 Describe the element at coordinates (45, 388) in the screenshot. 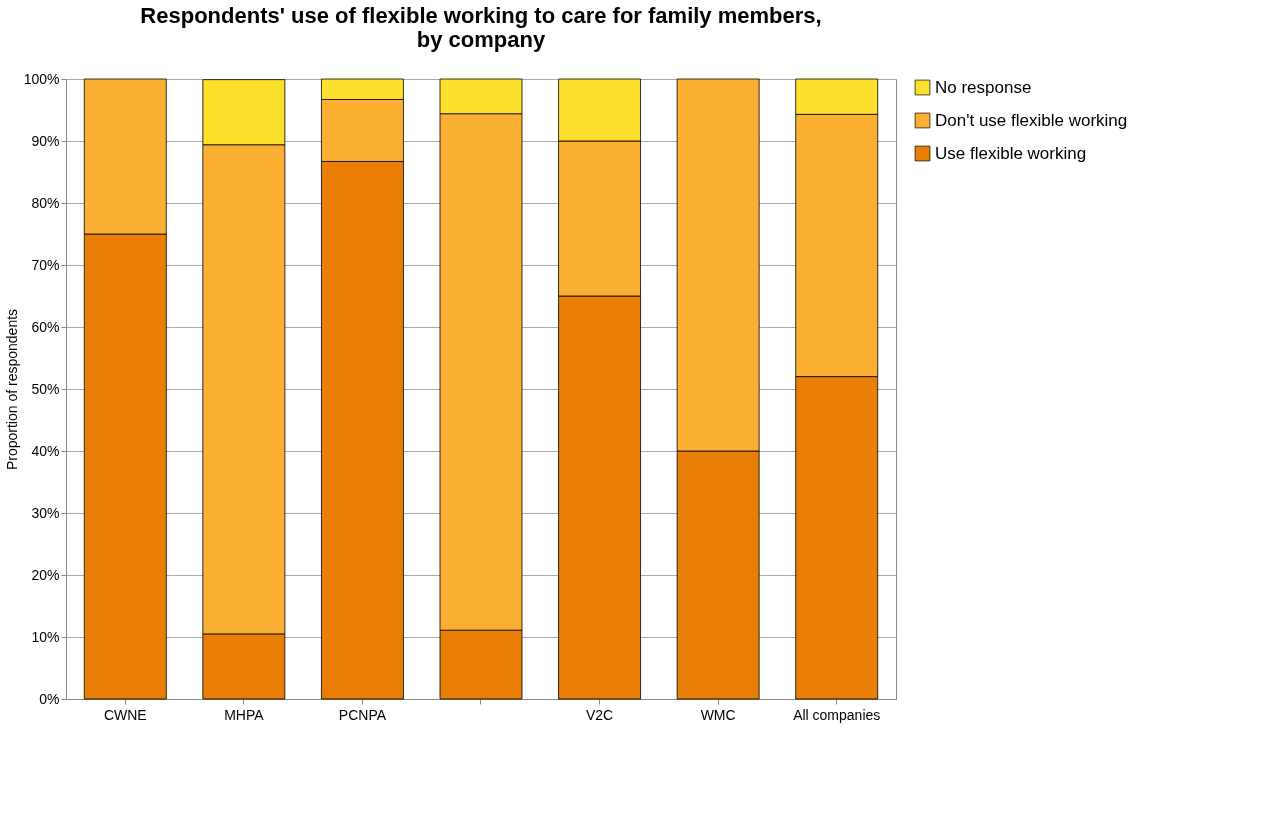

I see `y-tick-label: 50%` at that location.